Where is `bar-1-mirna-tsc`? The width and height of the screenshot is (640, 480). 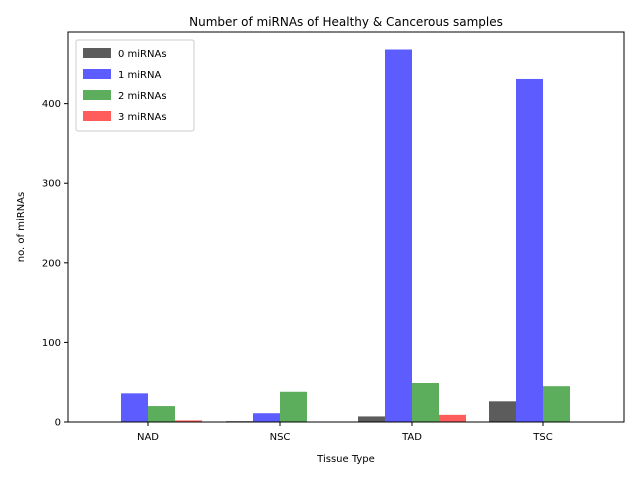 bar-1-mirna-tsc is located at coordinates (529, 250).